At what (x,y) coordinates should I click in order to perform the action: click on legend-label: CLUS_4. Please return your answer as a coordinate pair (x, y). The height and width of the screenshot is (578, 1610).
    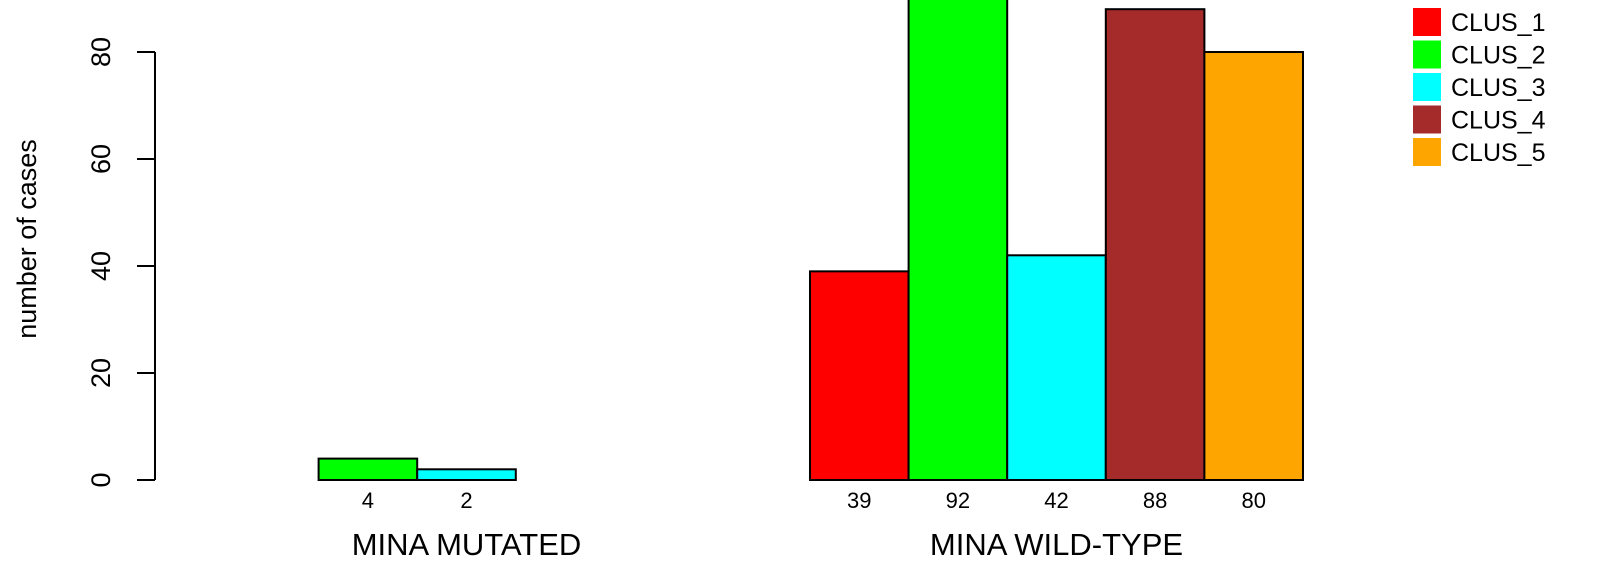
    Looking at the image, I should click on (1498, 121).